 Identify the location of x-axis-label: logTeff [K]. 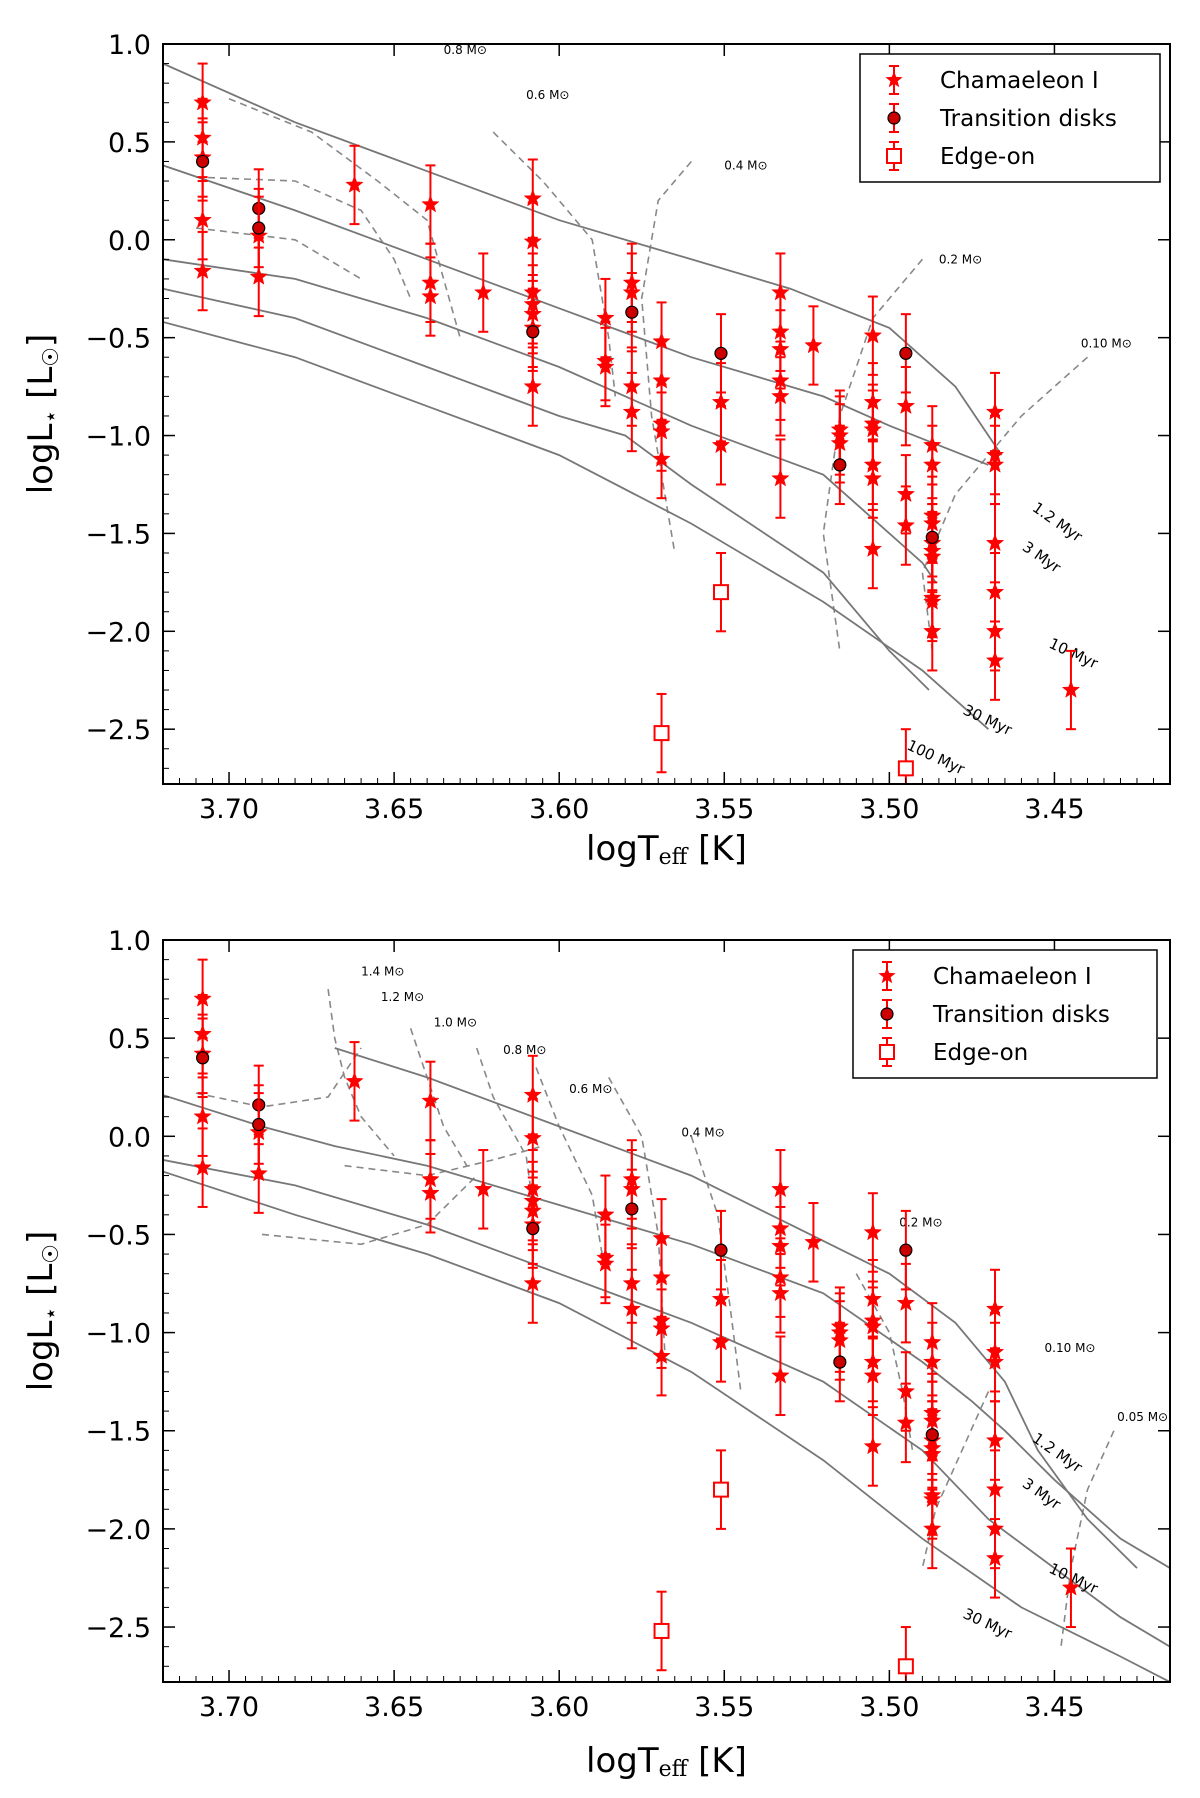
(666, 849).